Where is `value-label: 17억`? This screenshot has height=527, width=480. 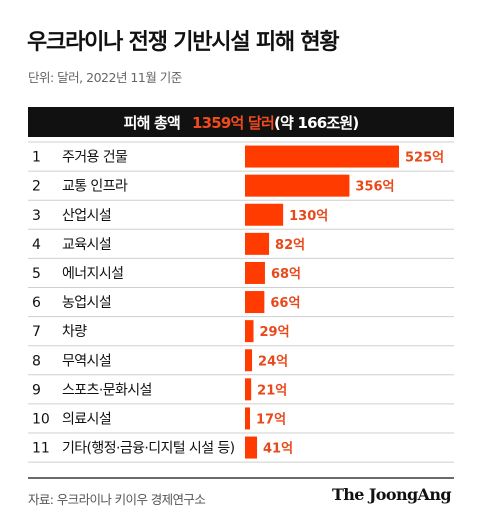
value-label: 17억 is located at coordinates (271, 419).